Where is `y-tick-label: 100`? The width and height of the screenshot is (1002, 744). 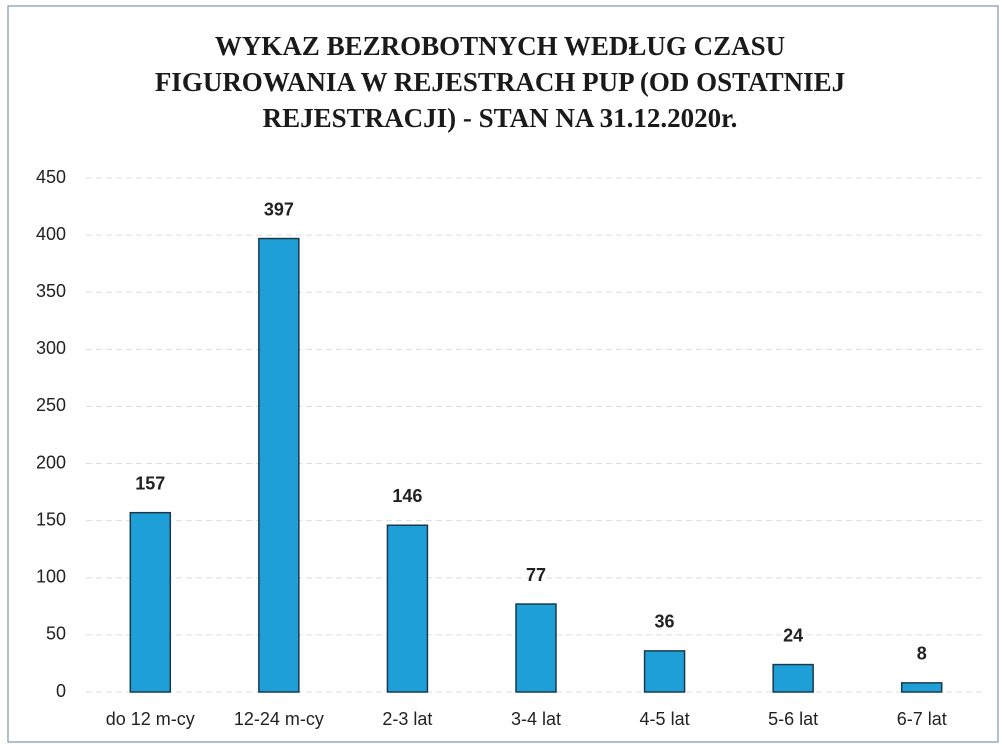
y-tick-label: 100 is located at coordinates (51, 577).